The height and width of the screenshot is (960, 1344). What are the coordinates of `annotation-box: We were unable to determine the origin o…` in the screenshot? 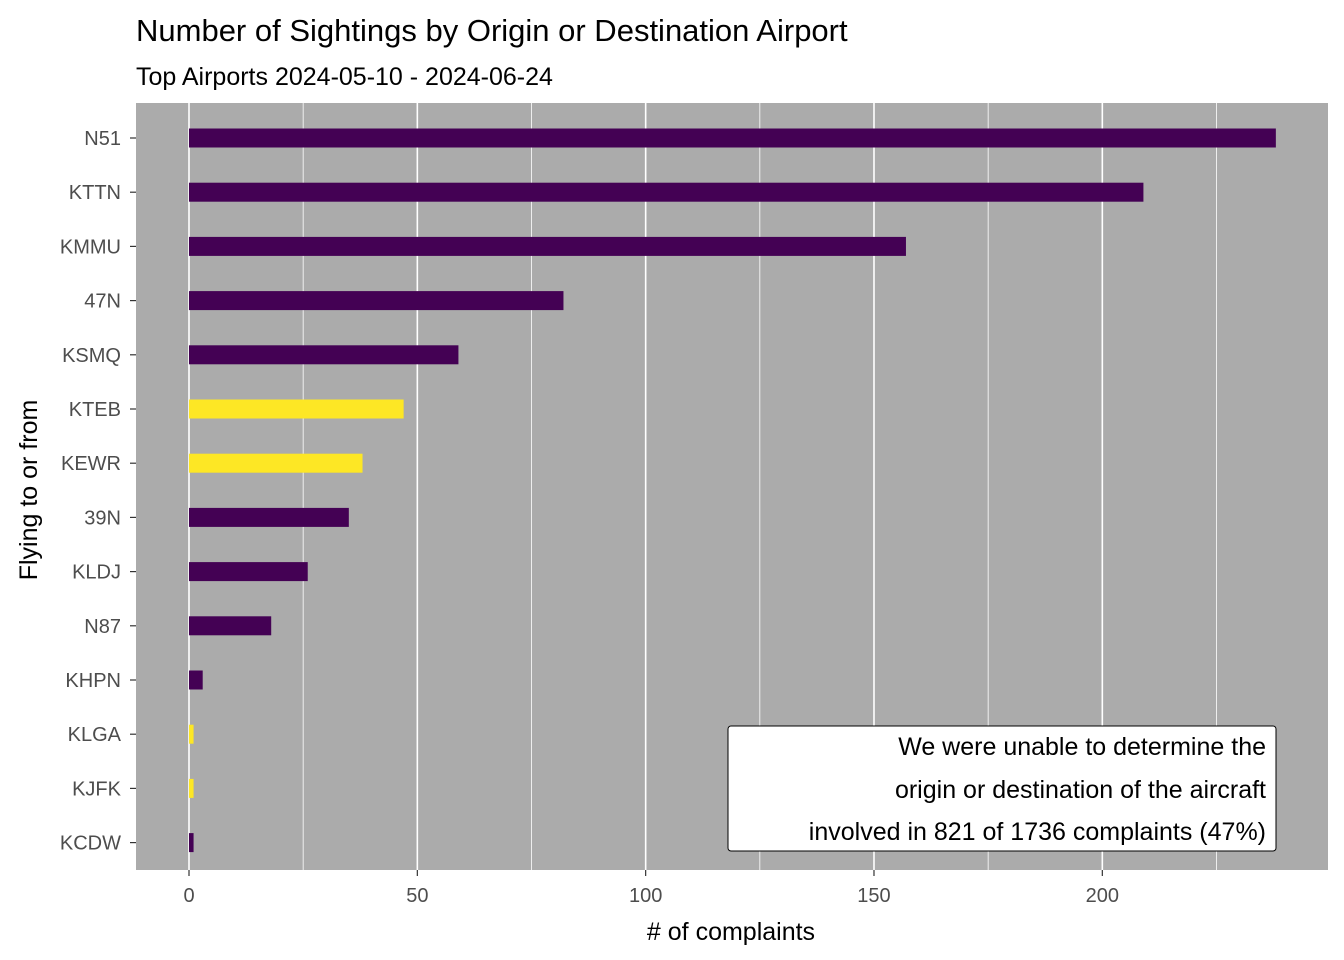 It's located at (1002, 788).